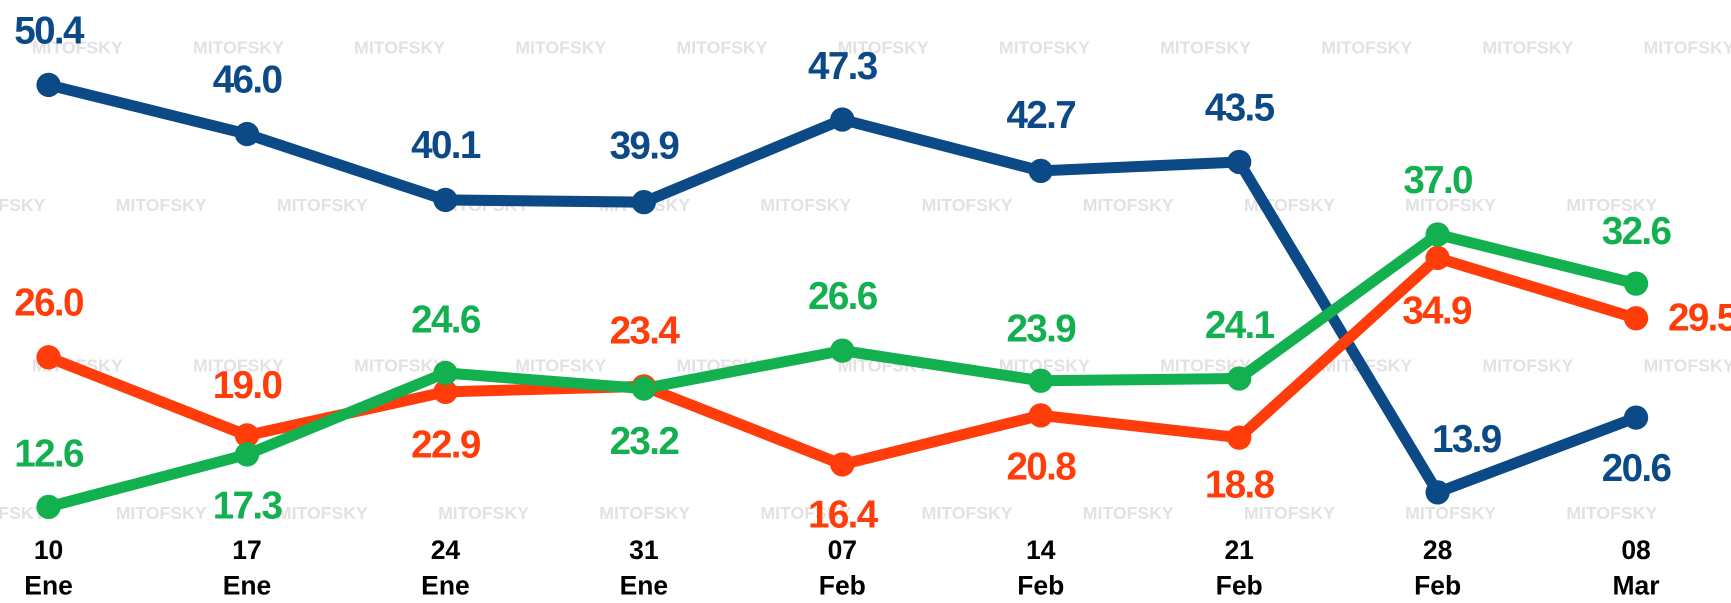 This screenshot has width=1731, height=603. Describe the element at coordinates (49, 30) in the screenshot. I see `data-label: 50.4` at that location.